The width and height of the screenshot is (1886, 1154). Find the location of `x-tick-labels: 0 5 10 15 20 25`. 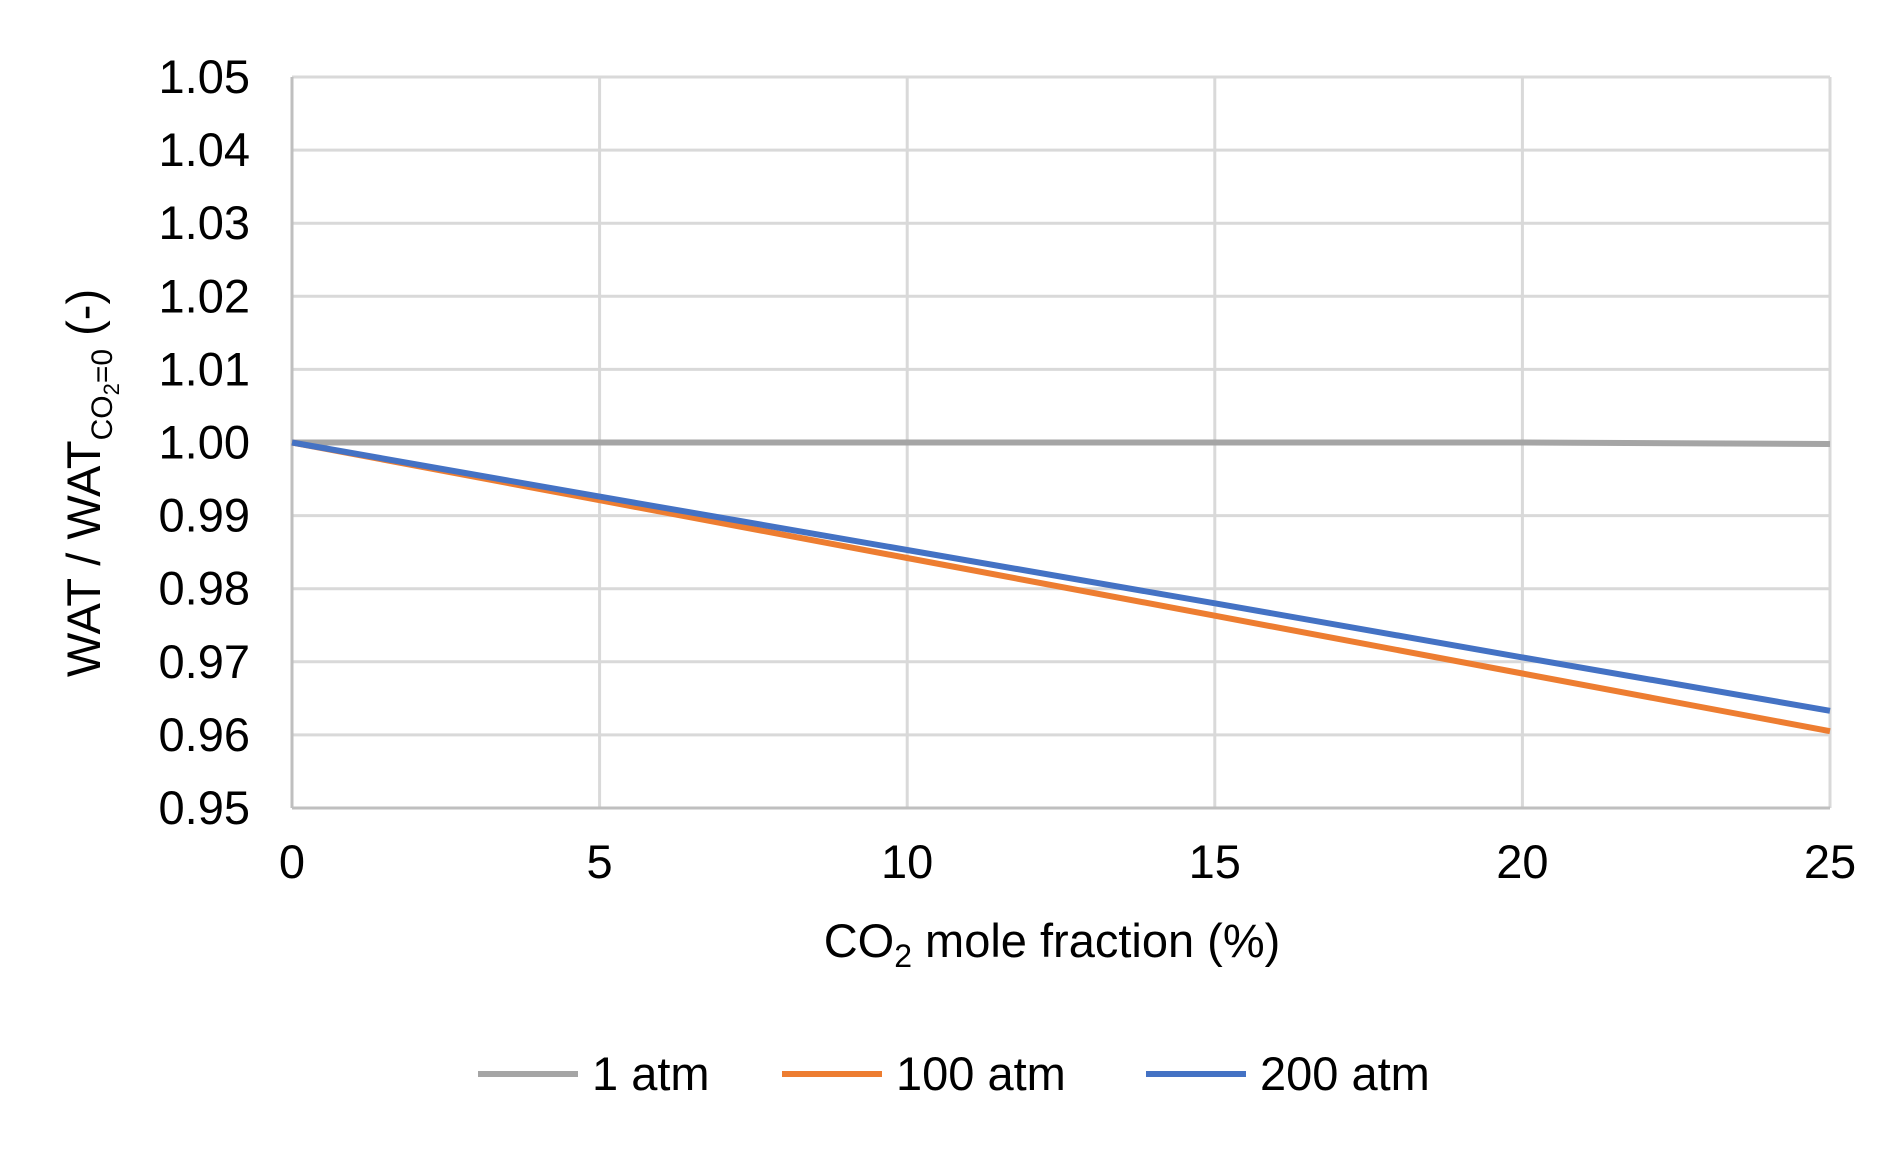

x-tick-labels: 0 5 10 15 20 25 is located at coordinates (1067, 861).